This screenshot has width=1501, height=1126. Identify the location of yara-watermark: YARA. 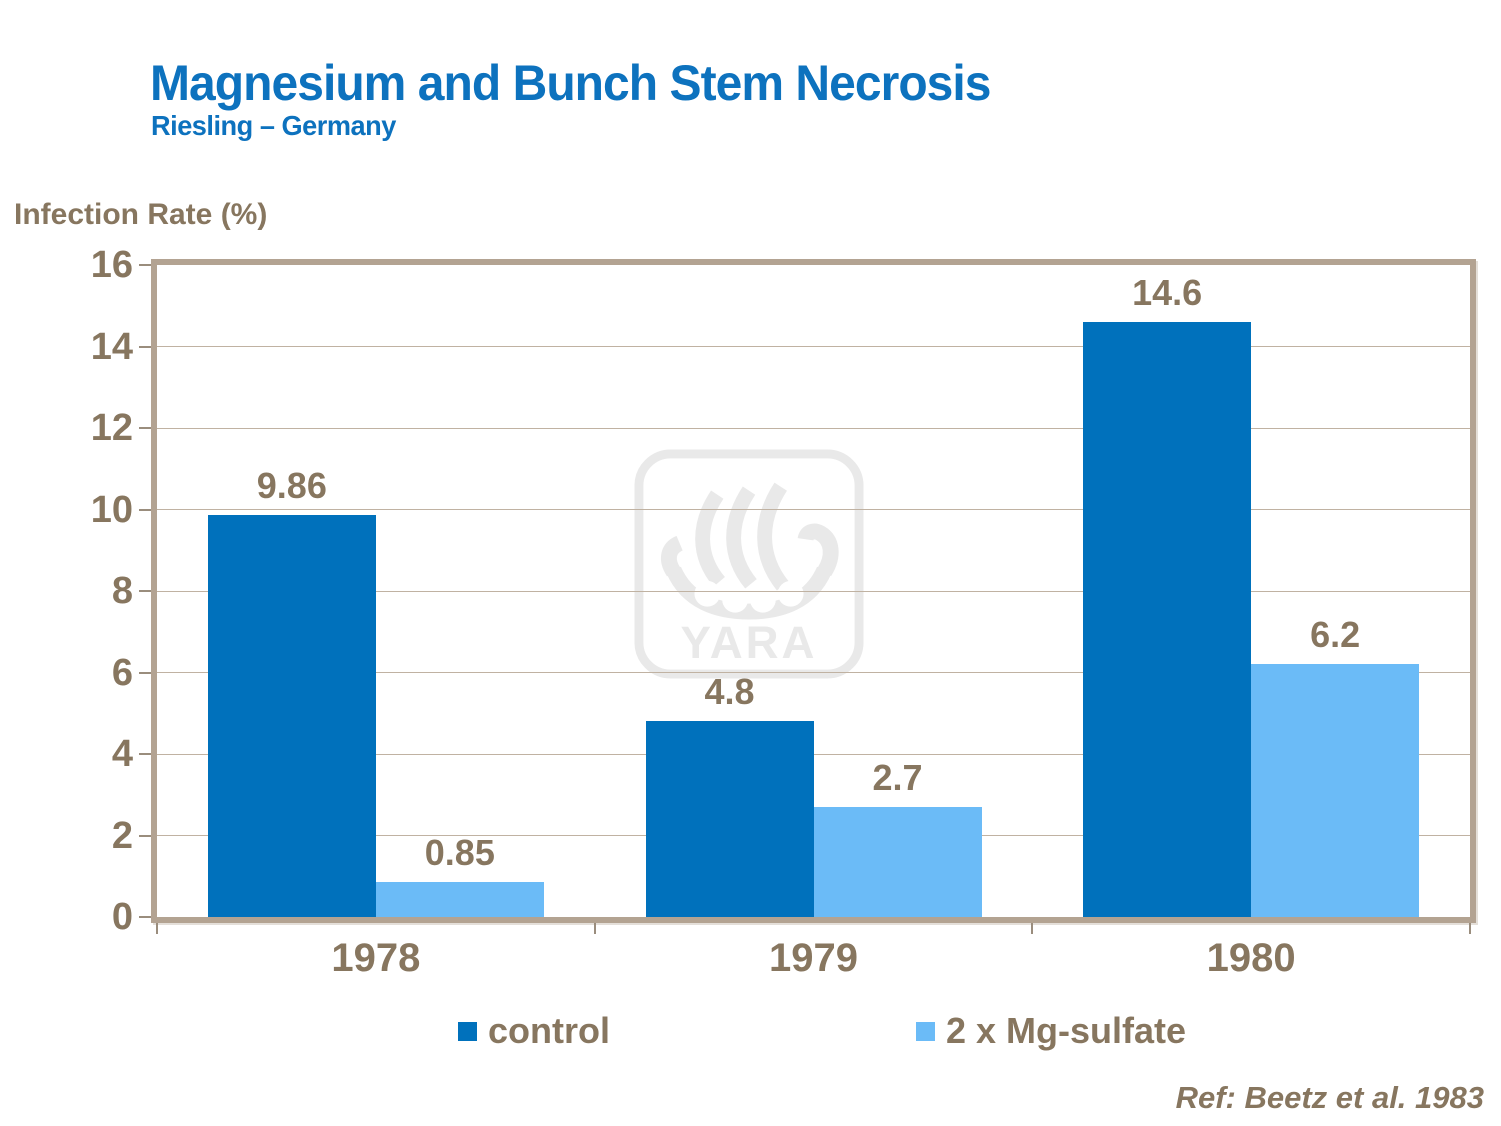
(749, 564).